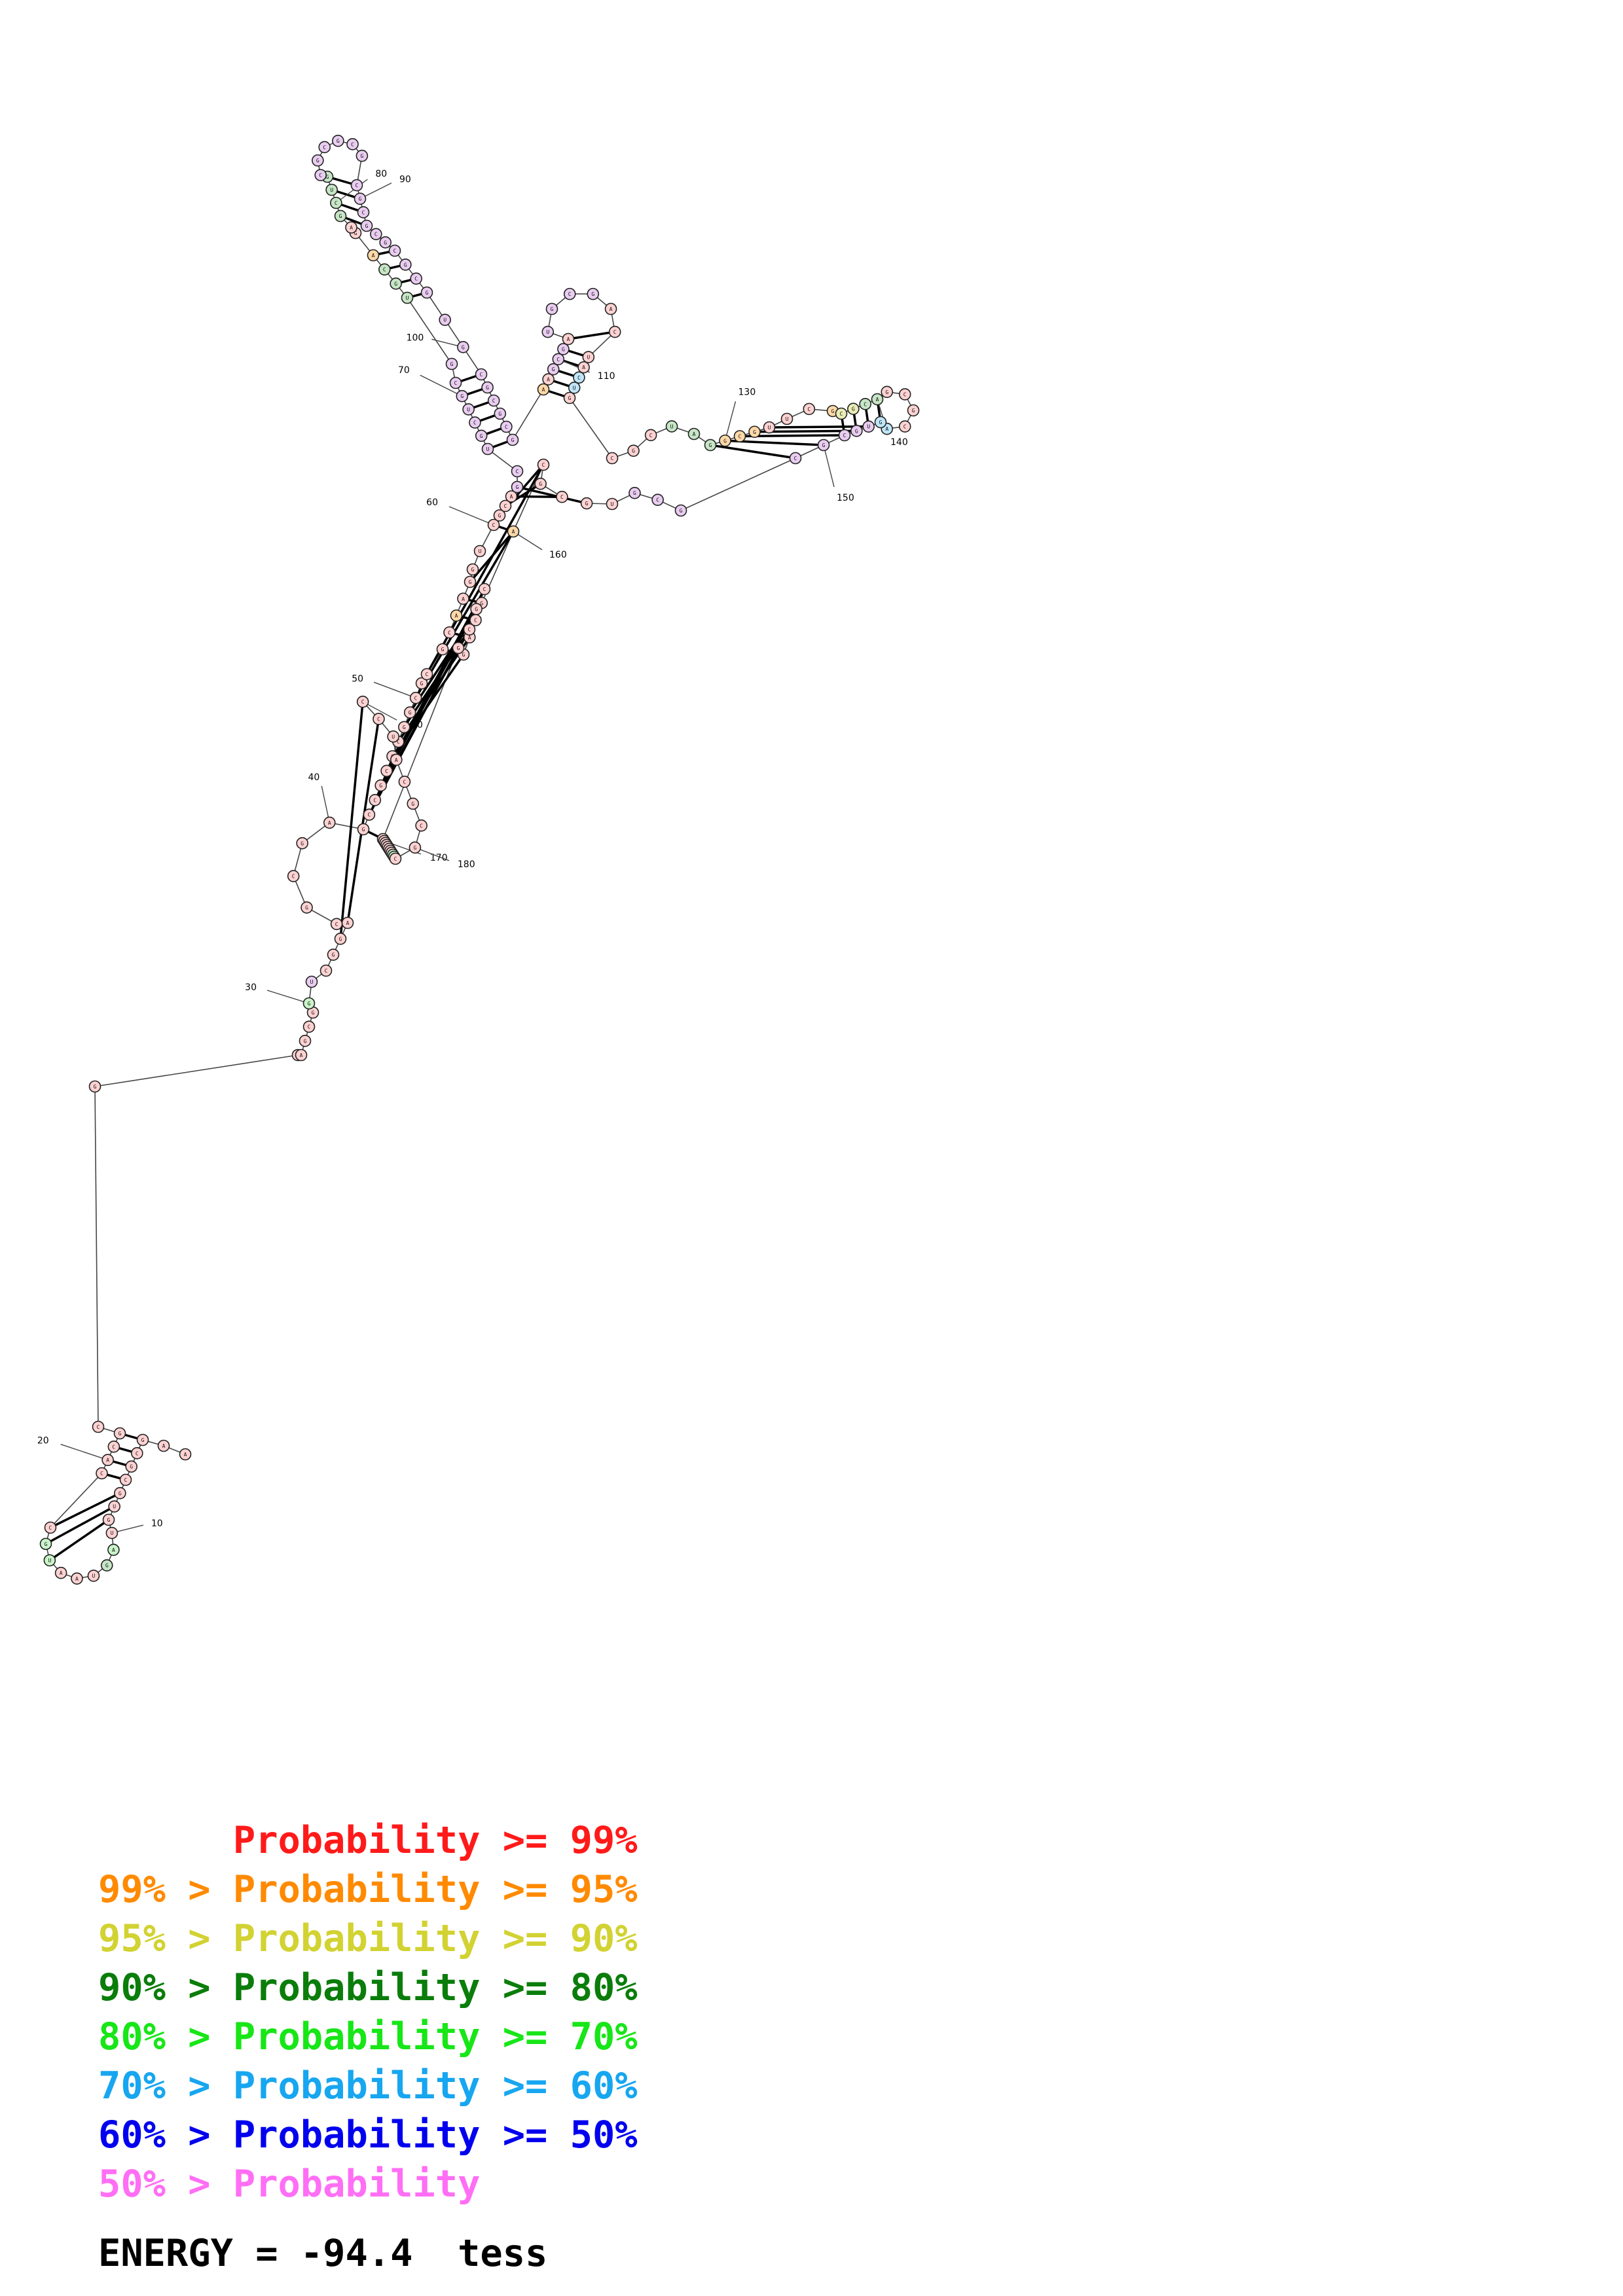 This screenshot has width=1623, height=2296. What do you see at coordinates (558, 555) in the screenshot?
I see `position-label: 160` at bounding box center [558, 555].